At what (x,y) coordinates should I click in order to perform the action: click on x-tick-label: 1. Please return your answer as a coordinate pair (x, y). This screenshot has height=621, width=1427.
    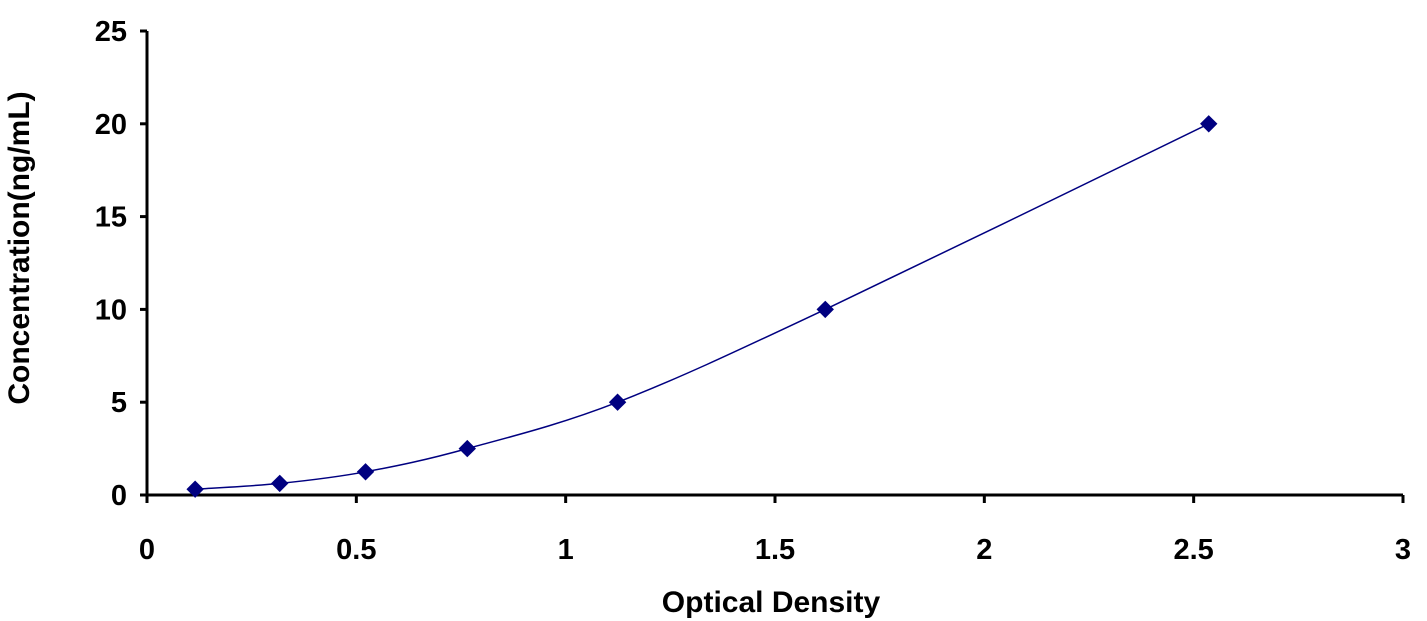
    Looking at the image, I should click on (566, 550).